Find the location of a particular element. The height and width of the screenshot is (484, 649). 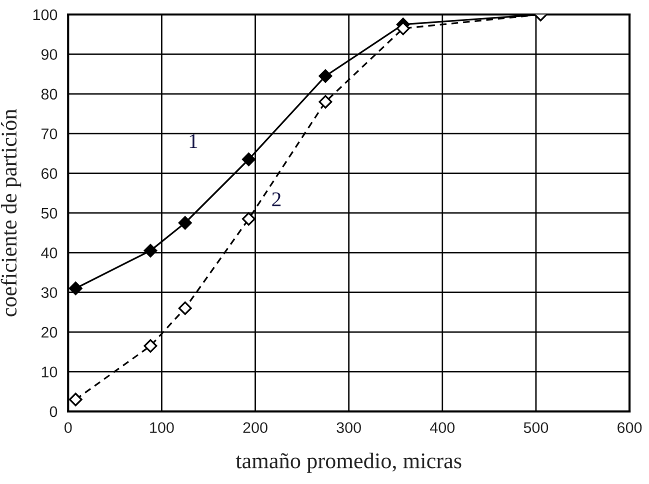

y-axis-title: coeficiente de partición is located at coordinates (11, 212).